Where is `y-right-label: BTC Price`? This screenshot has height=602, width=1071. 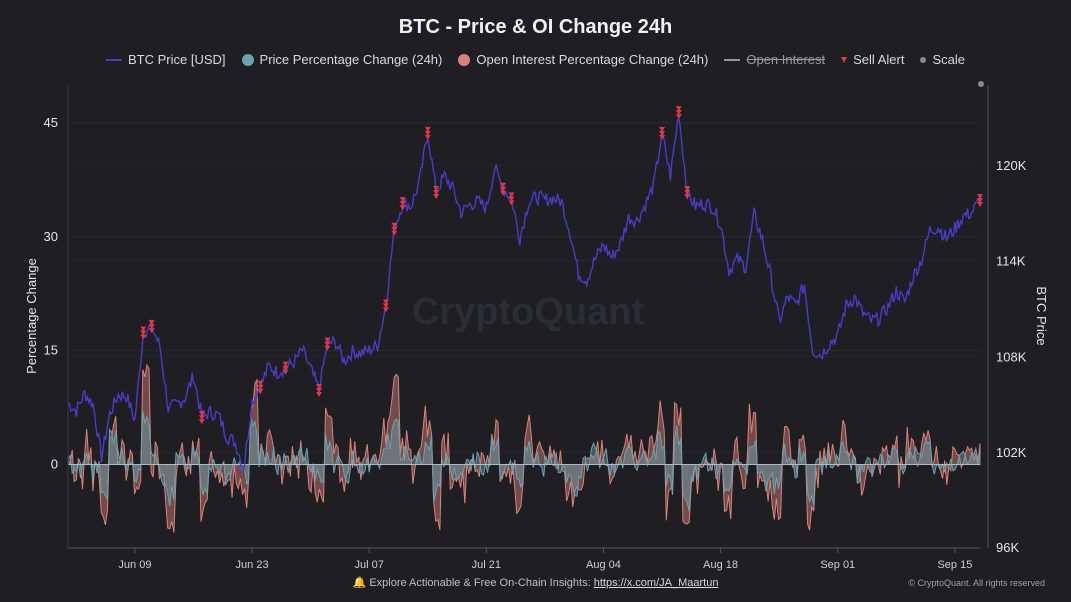 y-right-label: BTC Price is located at coordinates (1041, 315).